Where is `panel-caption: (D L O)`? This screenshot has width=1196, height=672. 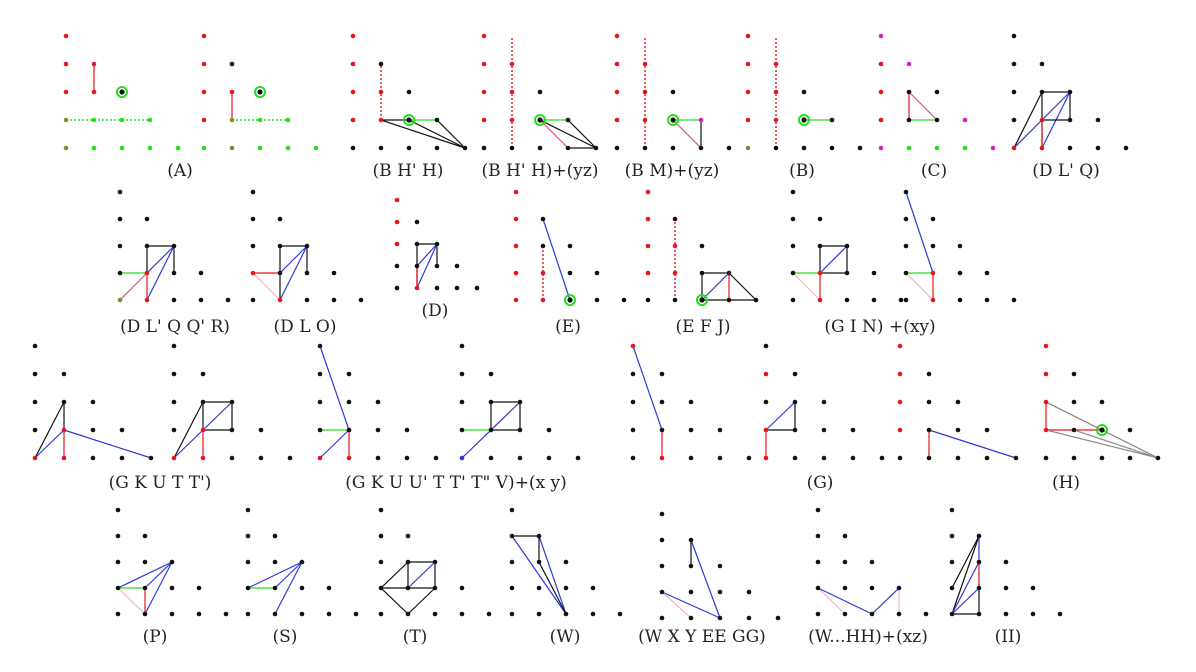
panel-caption: (D L O) is located at coordinates (305, 327).